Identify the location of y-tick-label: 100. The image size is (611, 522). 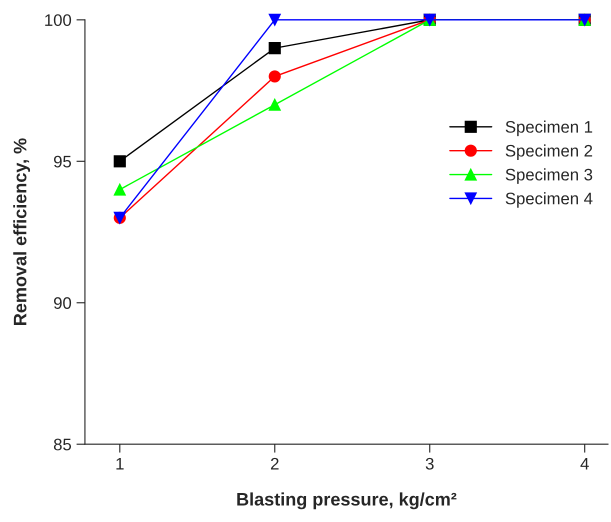
(58, 20).